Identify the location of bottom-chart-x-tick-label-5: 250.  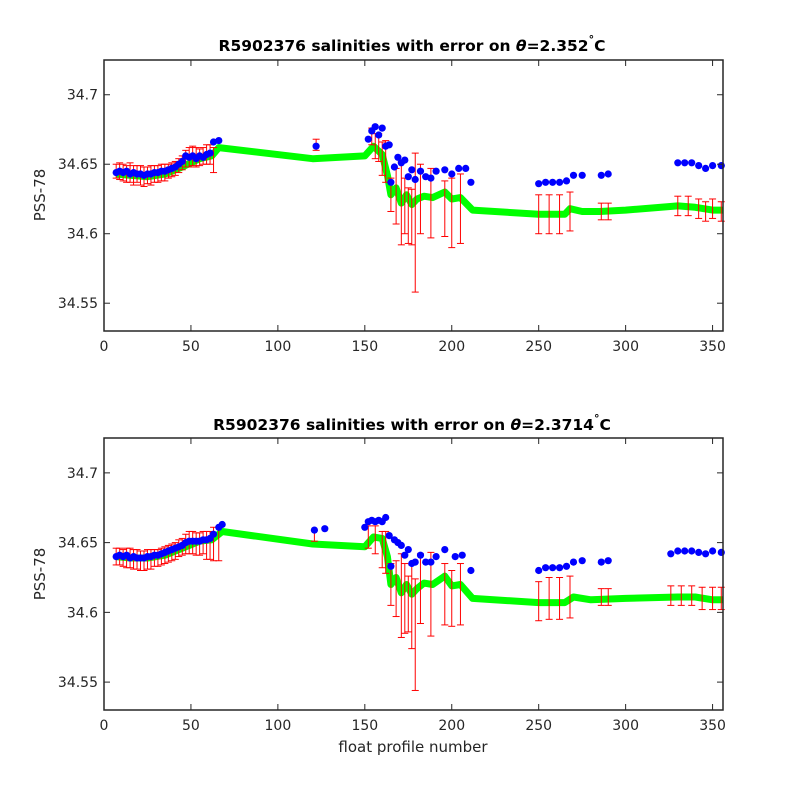
(538, 726).